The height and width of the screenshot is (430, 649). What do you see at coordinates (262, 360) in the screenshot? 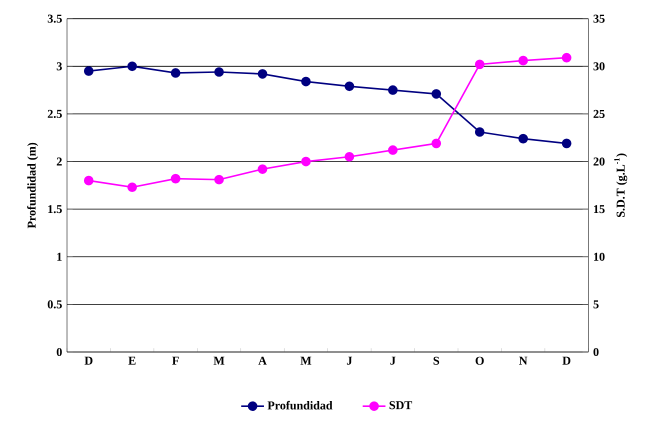
I see `x-tick-label: A` at bounding box center [262, 360].